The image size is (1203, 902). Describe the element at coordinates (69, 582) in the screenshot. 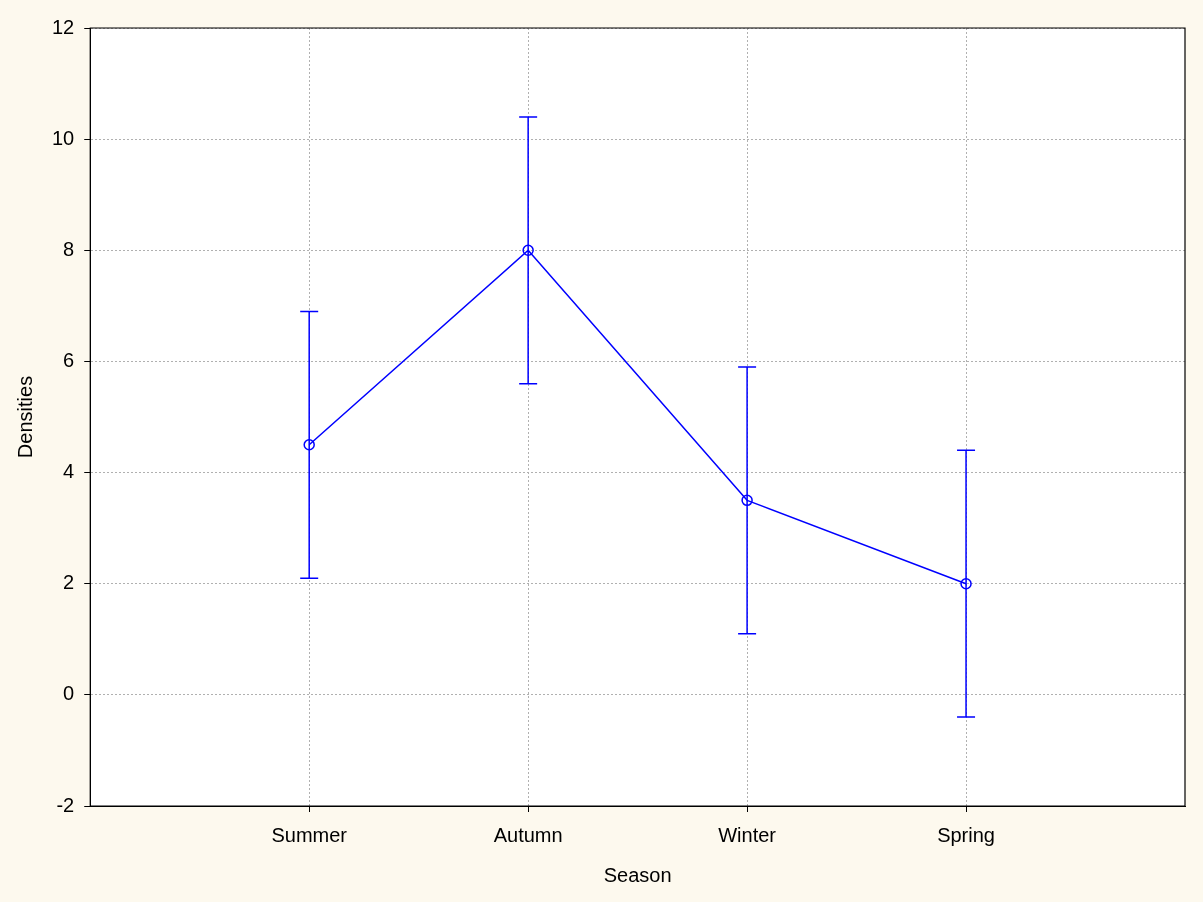

I see `y-tick-label: 2` at that location.